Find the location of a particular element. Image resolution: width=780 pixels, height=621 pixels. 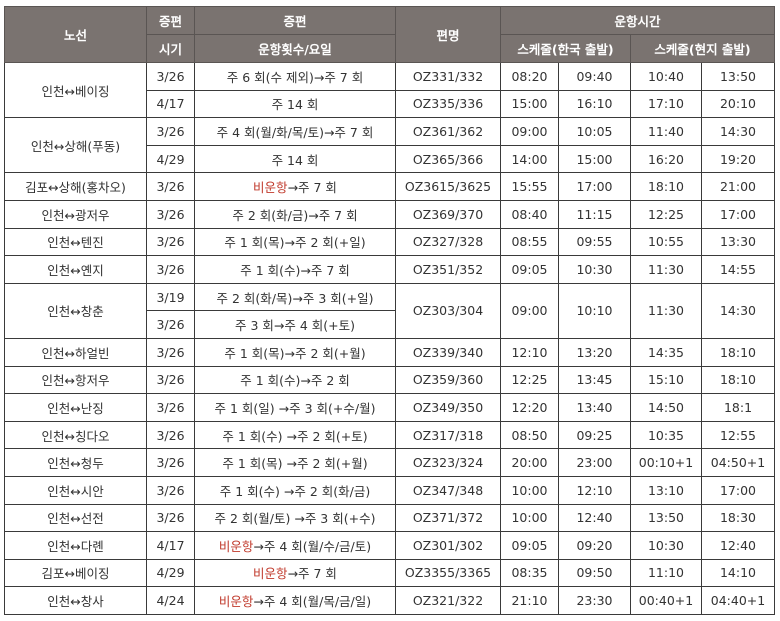

route-cell: 인천↔난징 is located at coordinates (75, 407).